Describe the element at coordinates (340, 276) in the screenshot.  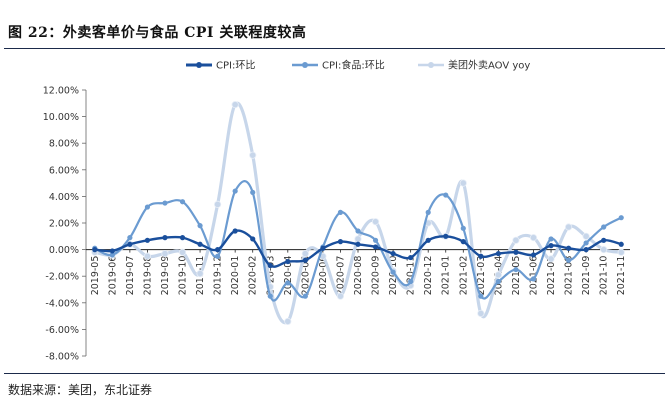
I see `x-tick-label: 2020-07` at that location.